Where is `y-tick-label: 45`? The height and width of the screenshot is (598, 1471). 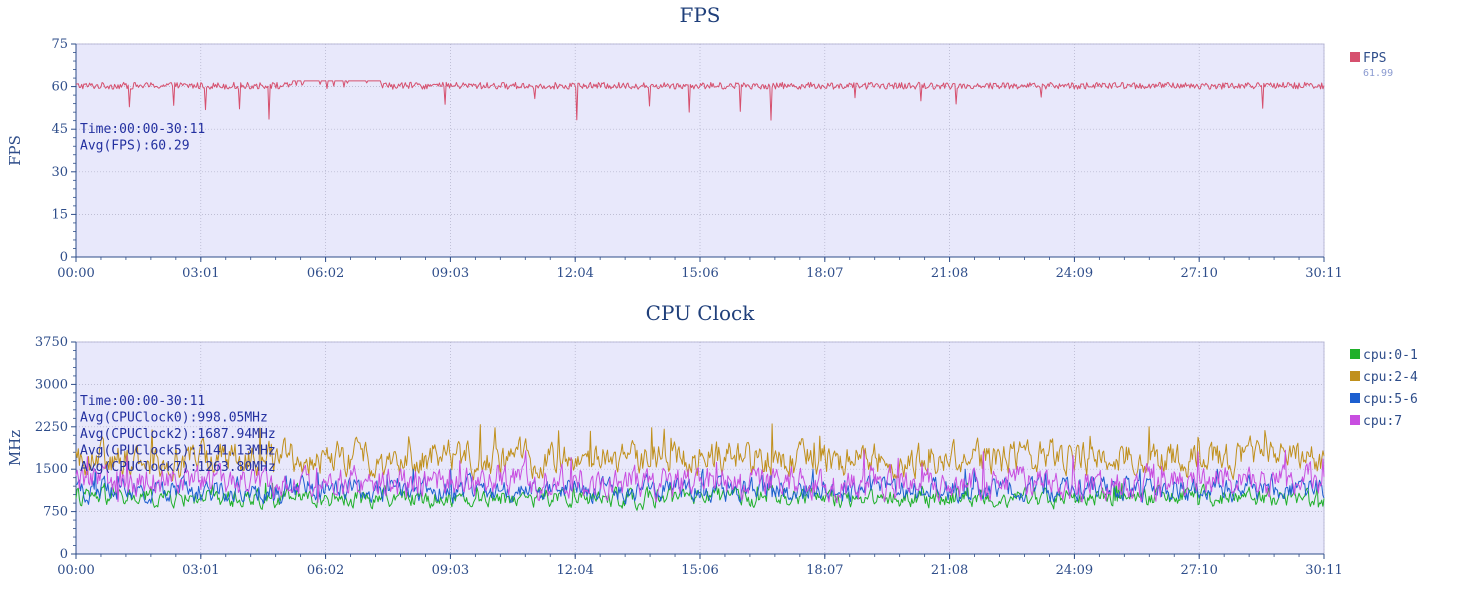
y-tick-label: 45 is located at coordinates (59, 129).